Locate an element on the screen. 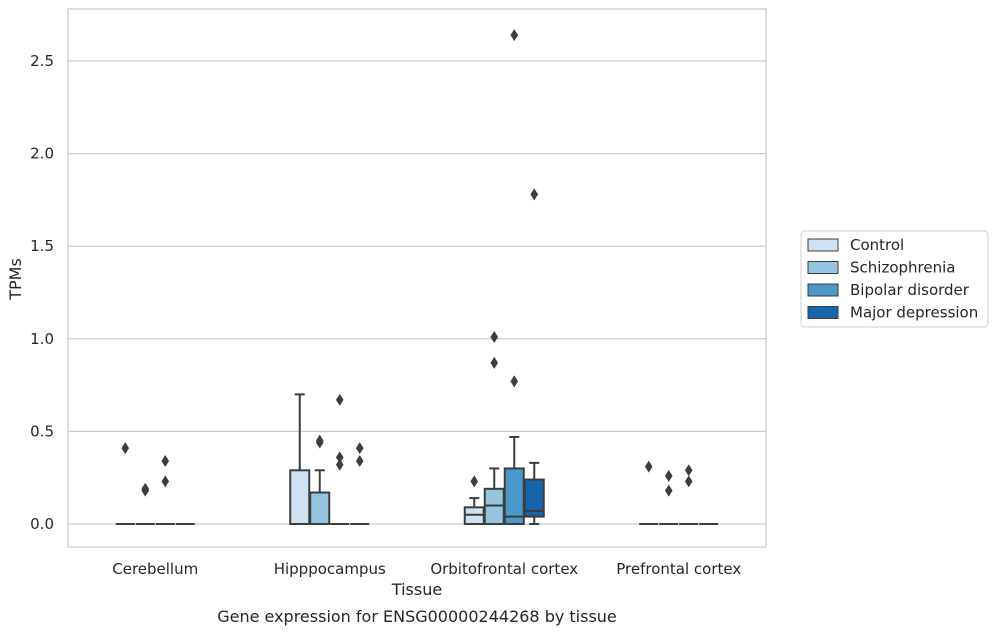  y-tick-label: 1.5 is located at coordinates (42, 246).